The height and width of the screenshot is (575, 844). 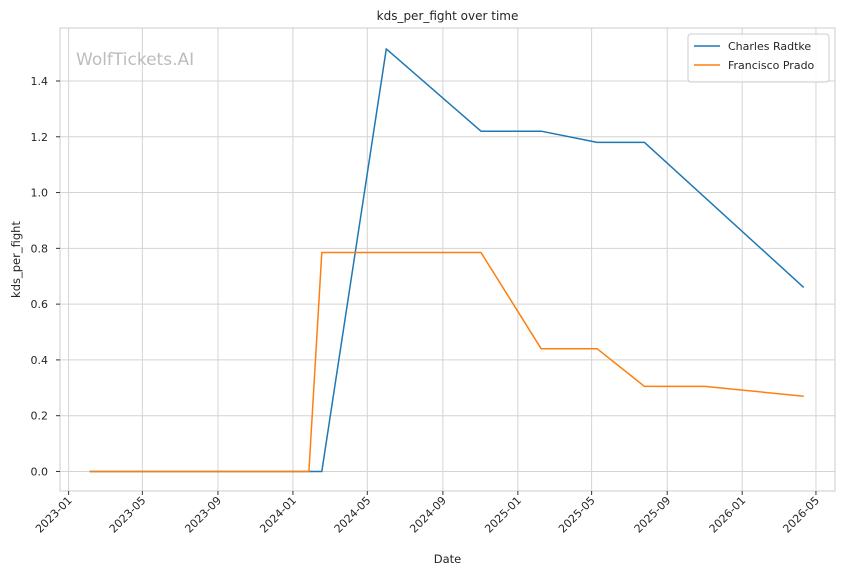 What do you see at coordinates (40, 81) in the screenshot?
I see `y-tick-label: 1.4` at bounding box center [40, 81].